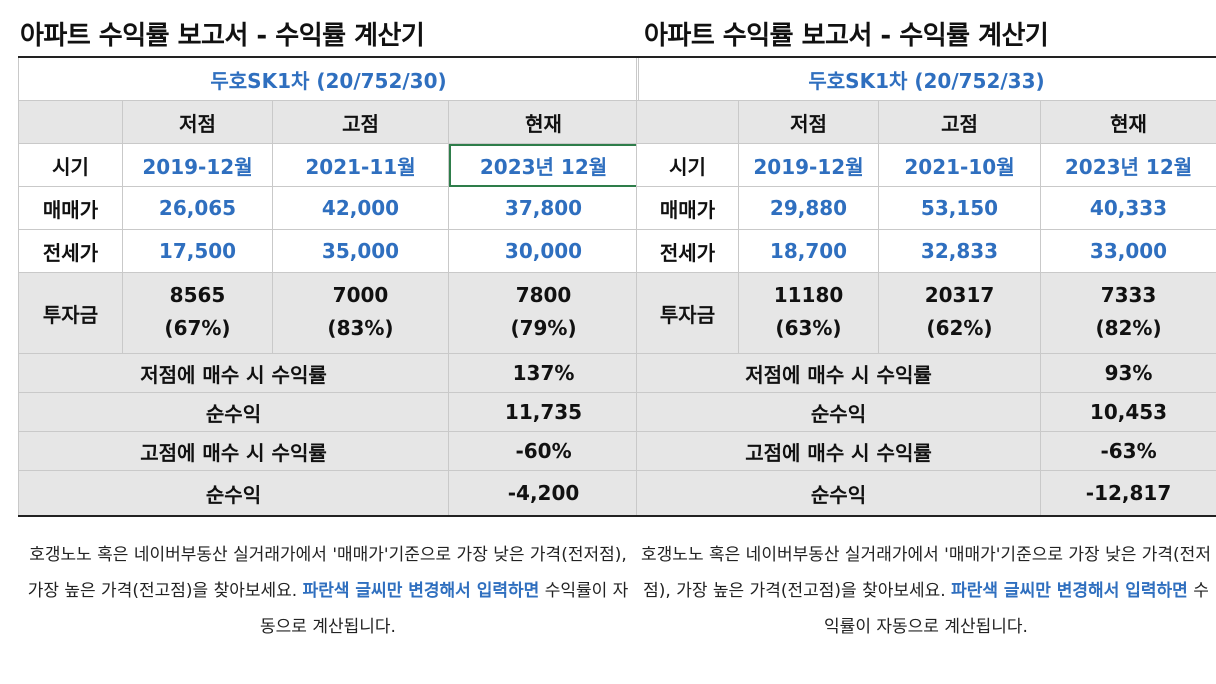 This screenshot has height=684, width=1216. I want to click on sale-price-high-cell: 53,150, so click(959, 208).